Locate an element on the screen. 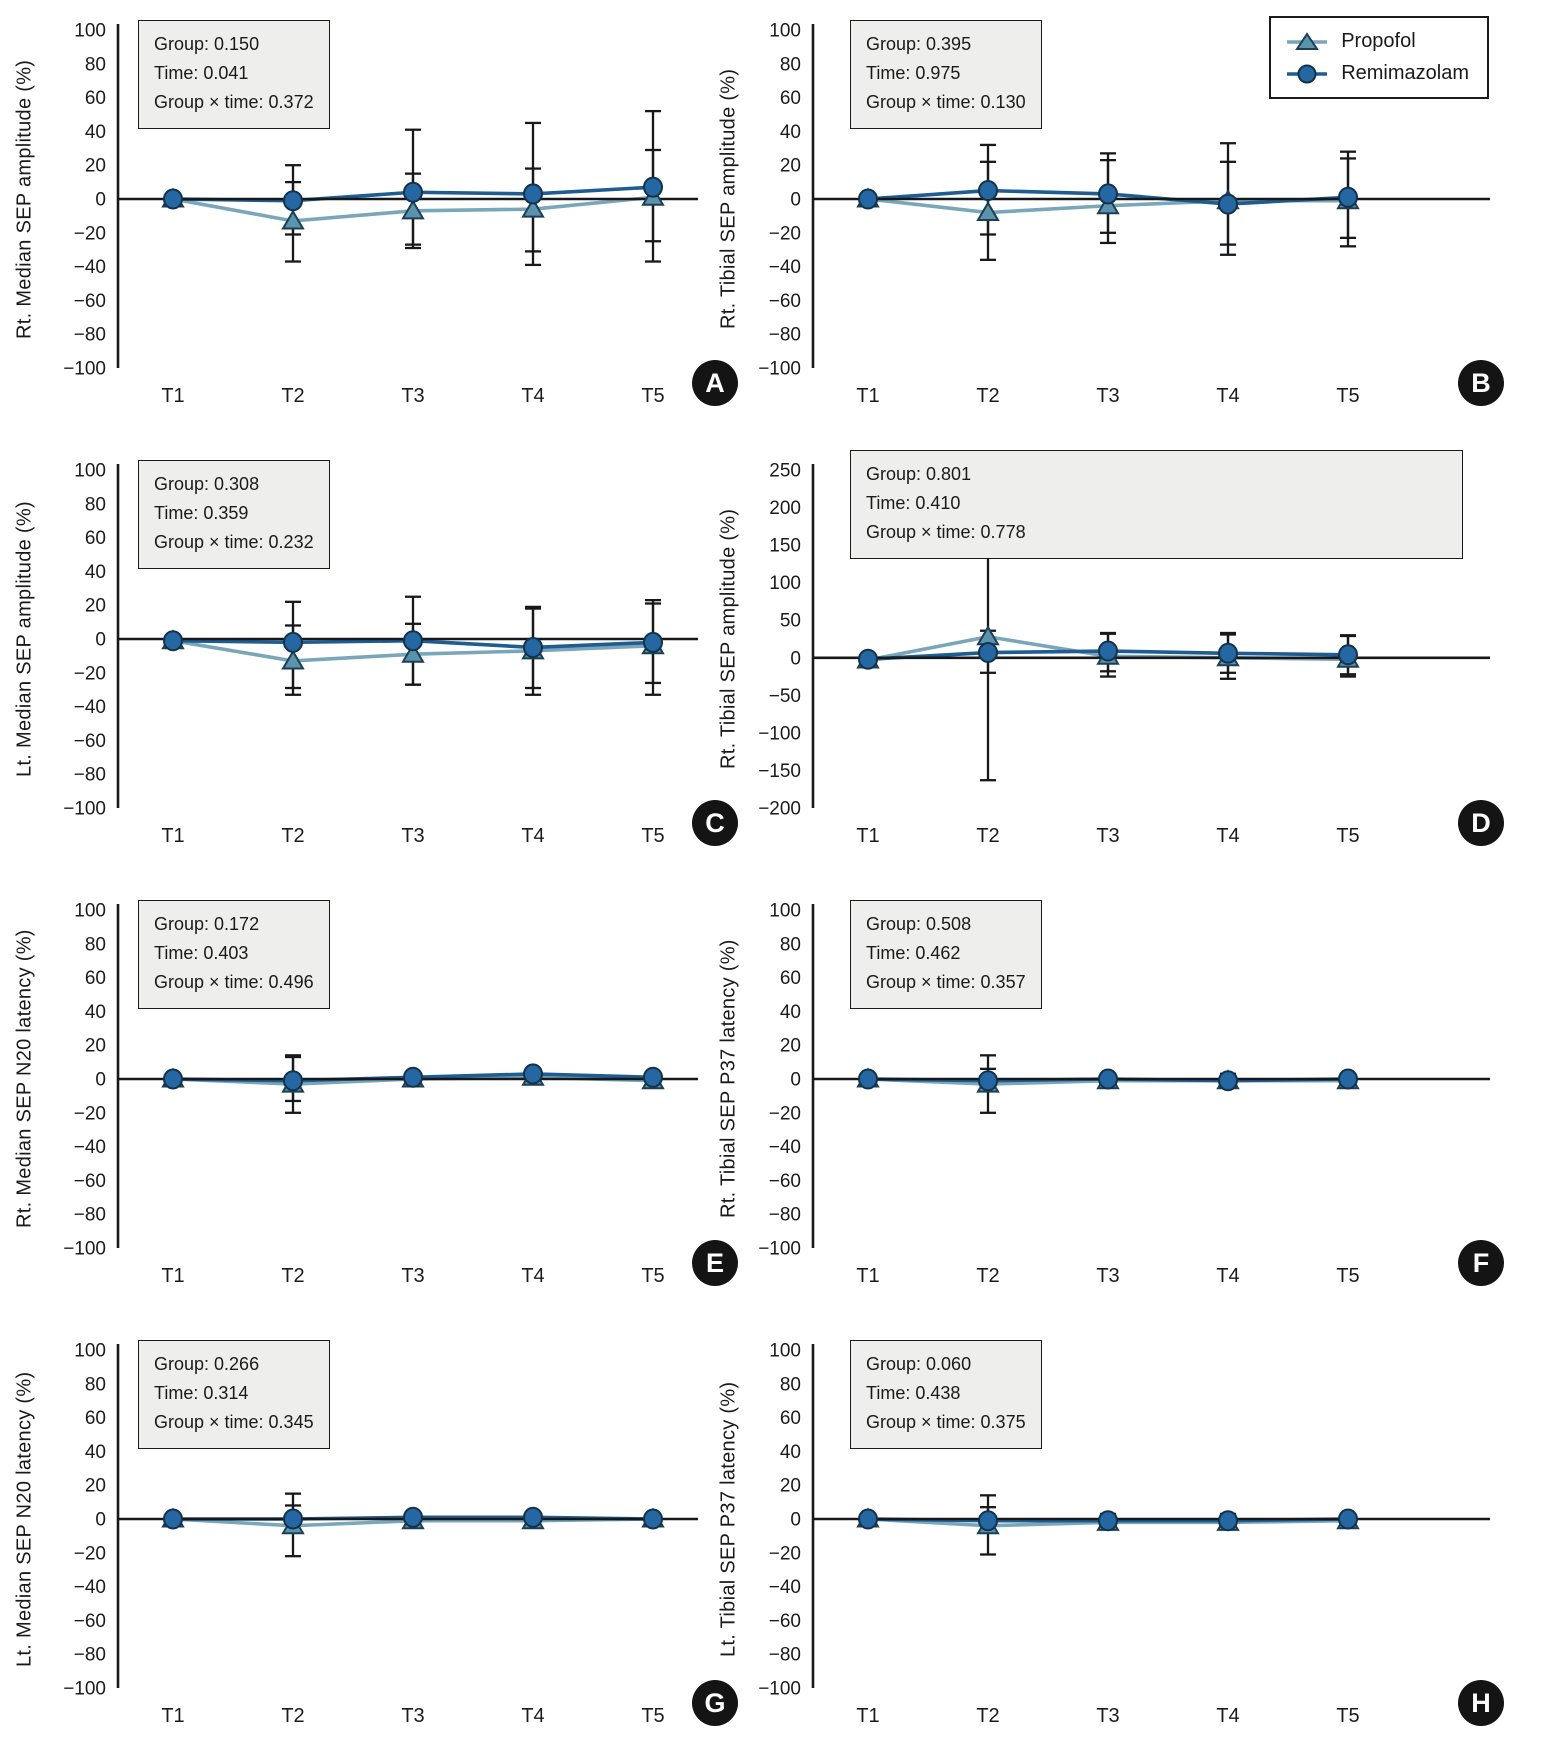 This screenshot has height=1760, width=1551. stats-group-line: Group: 0.060 is located at coordinates (919, 1364).